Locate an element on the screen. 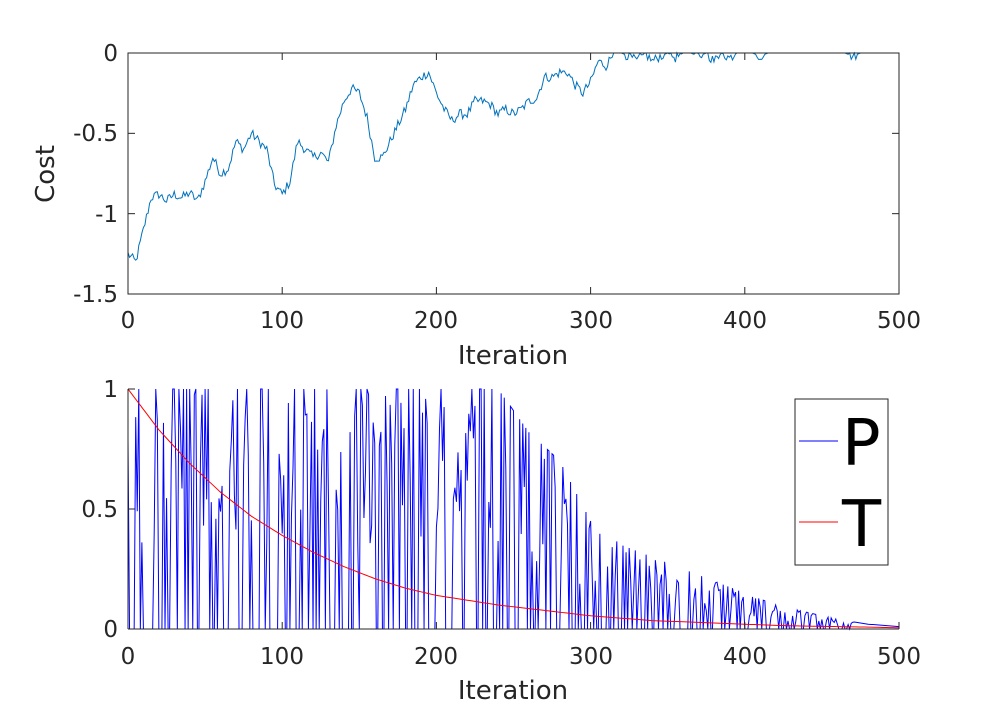  probability-y-tick-labels: 1 0.5 0 is located at coordinates (99, 510).